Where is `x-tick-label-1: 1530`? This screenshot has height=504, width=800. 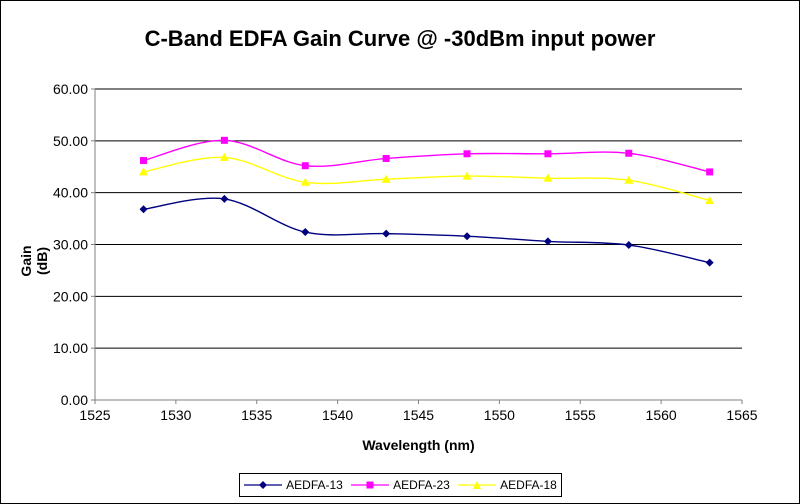 x-tick-label-1: 1530 is located at coordinates (175, 415).